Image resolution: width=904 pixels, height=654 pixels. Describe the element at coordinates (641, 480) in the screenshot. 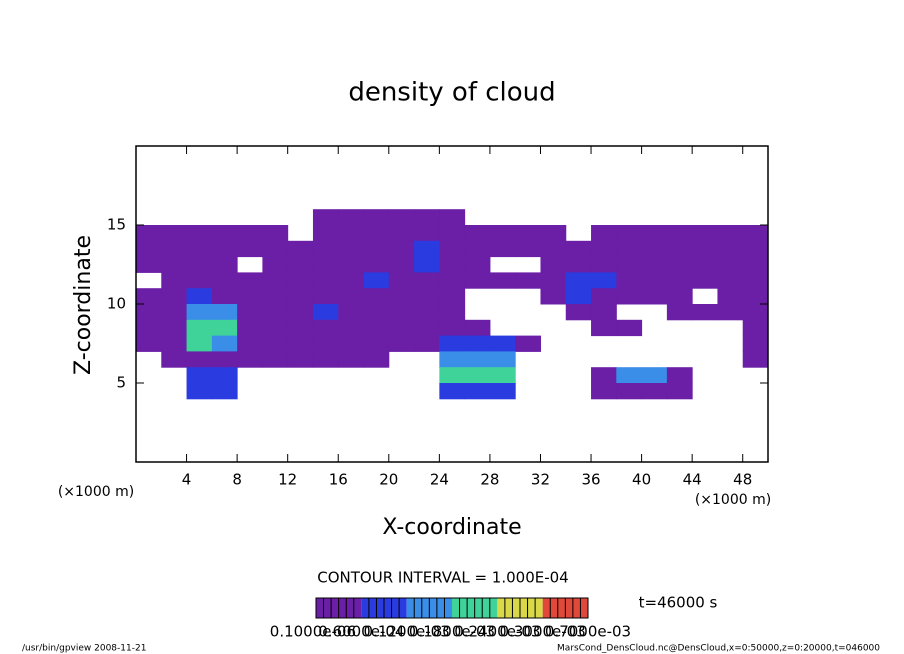

I see `x-tick-label: 40` at that location.